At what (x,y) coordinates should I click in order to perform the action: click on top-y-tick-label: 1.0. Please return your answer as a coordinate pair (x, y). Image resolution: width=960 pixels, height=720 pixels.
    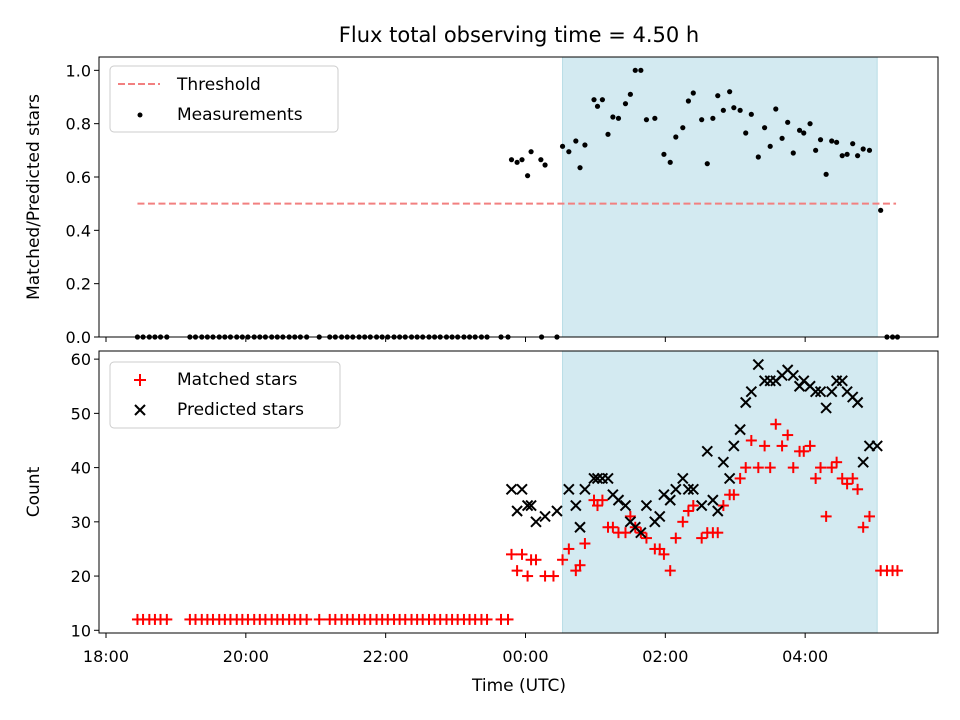
    Looking at the image, I should click on (78, 70).